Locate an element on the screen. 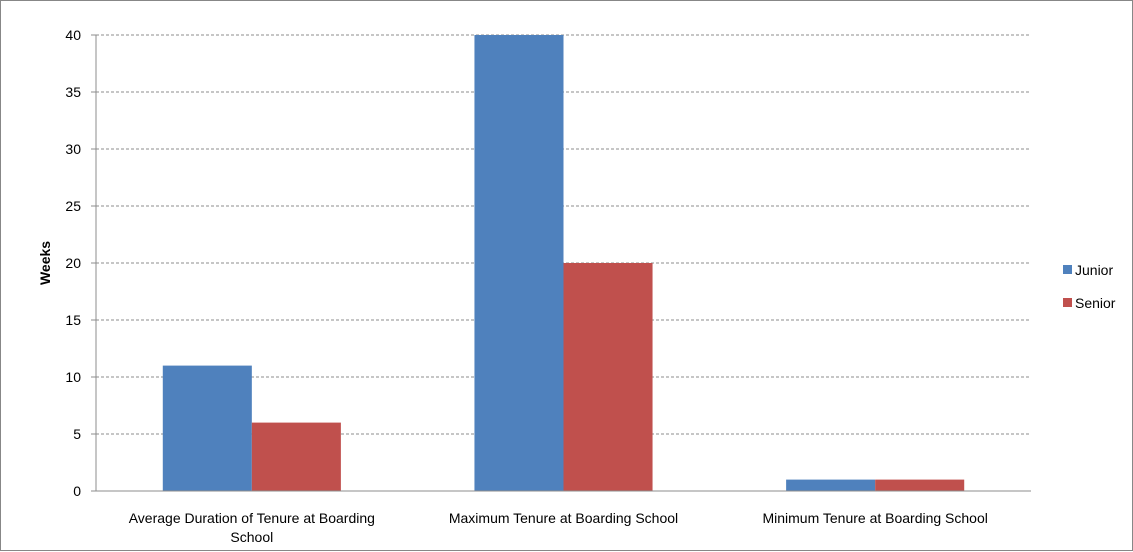 The width and height of the screenshot is (1133, 552). y-tick-label-5: 5 is located at coordinates (77, 434).